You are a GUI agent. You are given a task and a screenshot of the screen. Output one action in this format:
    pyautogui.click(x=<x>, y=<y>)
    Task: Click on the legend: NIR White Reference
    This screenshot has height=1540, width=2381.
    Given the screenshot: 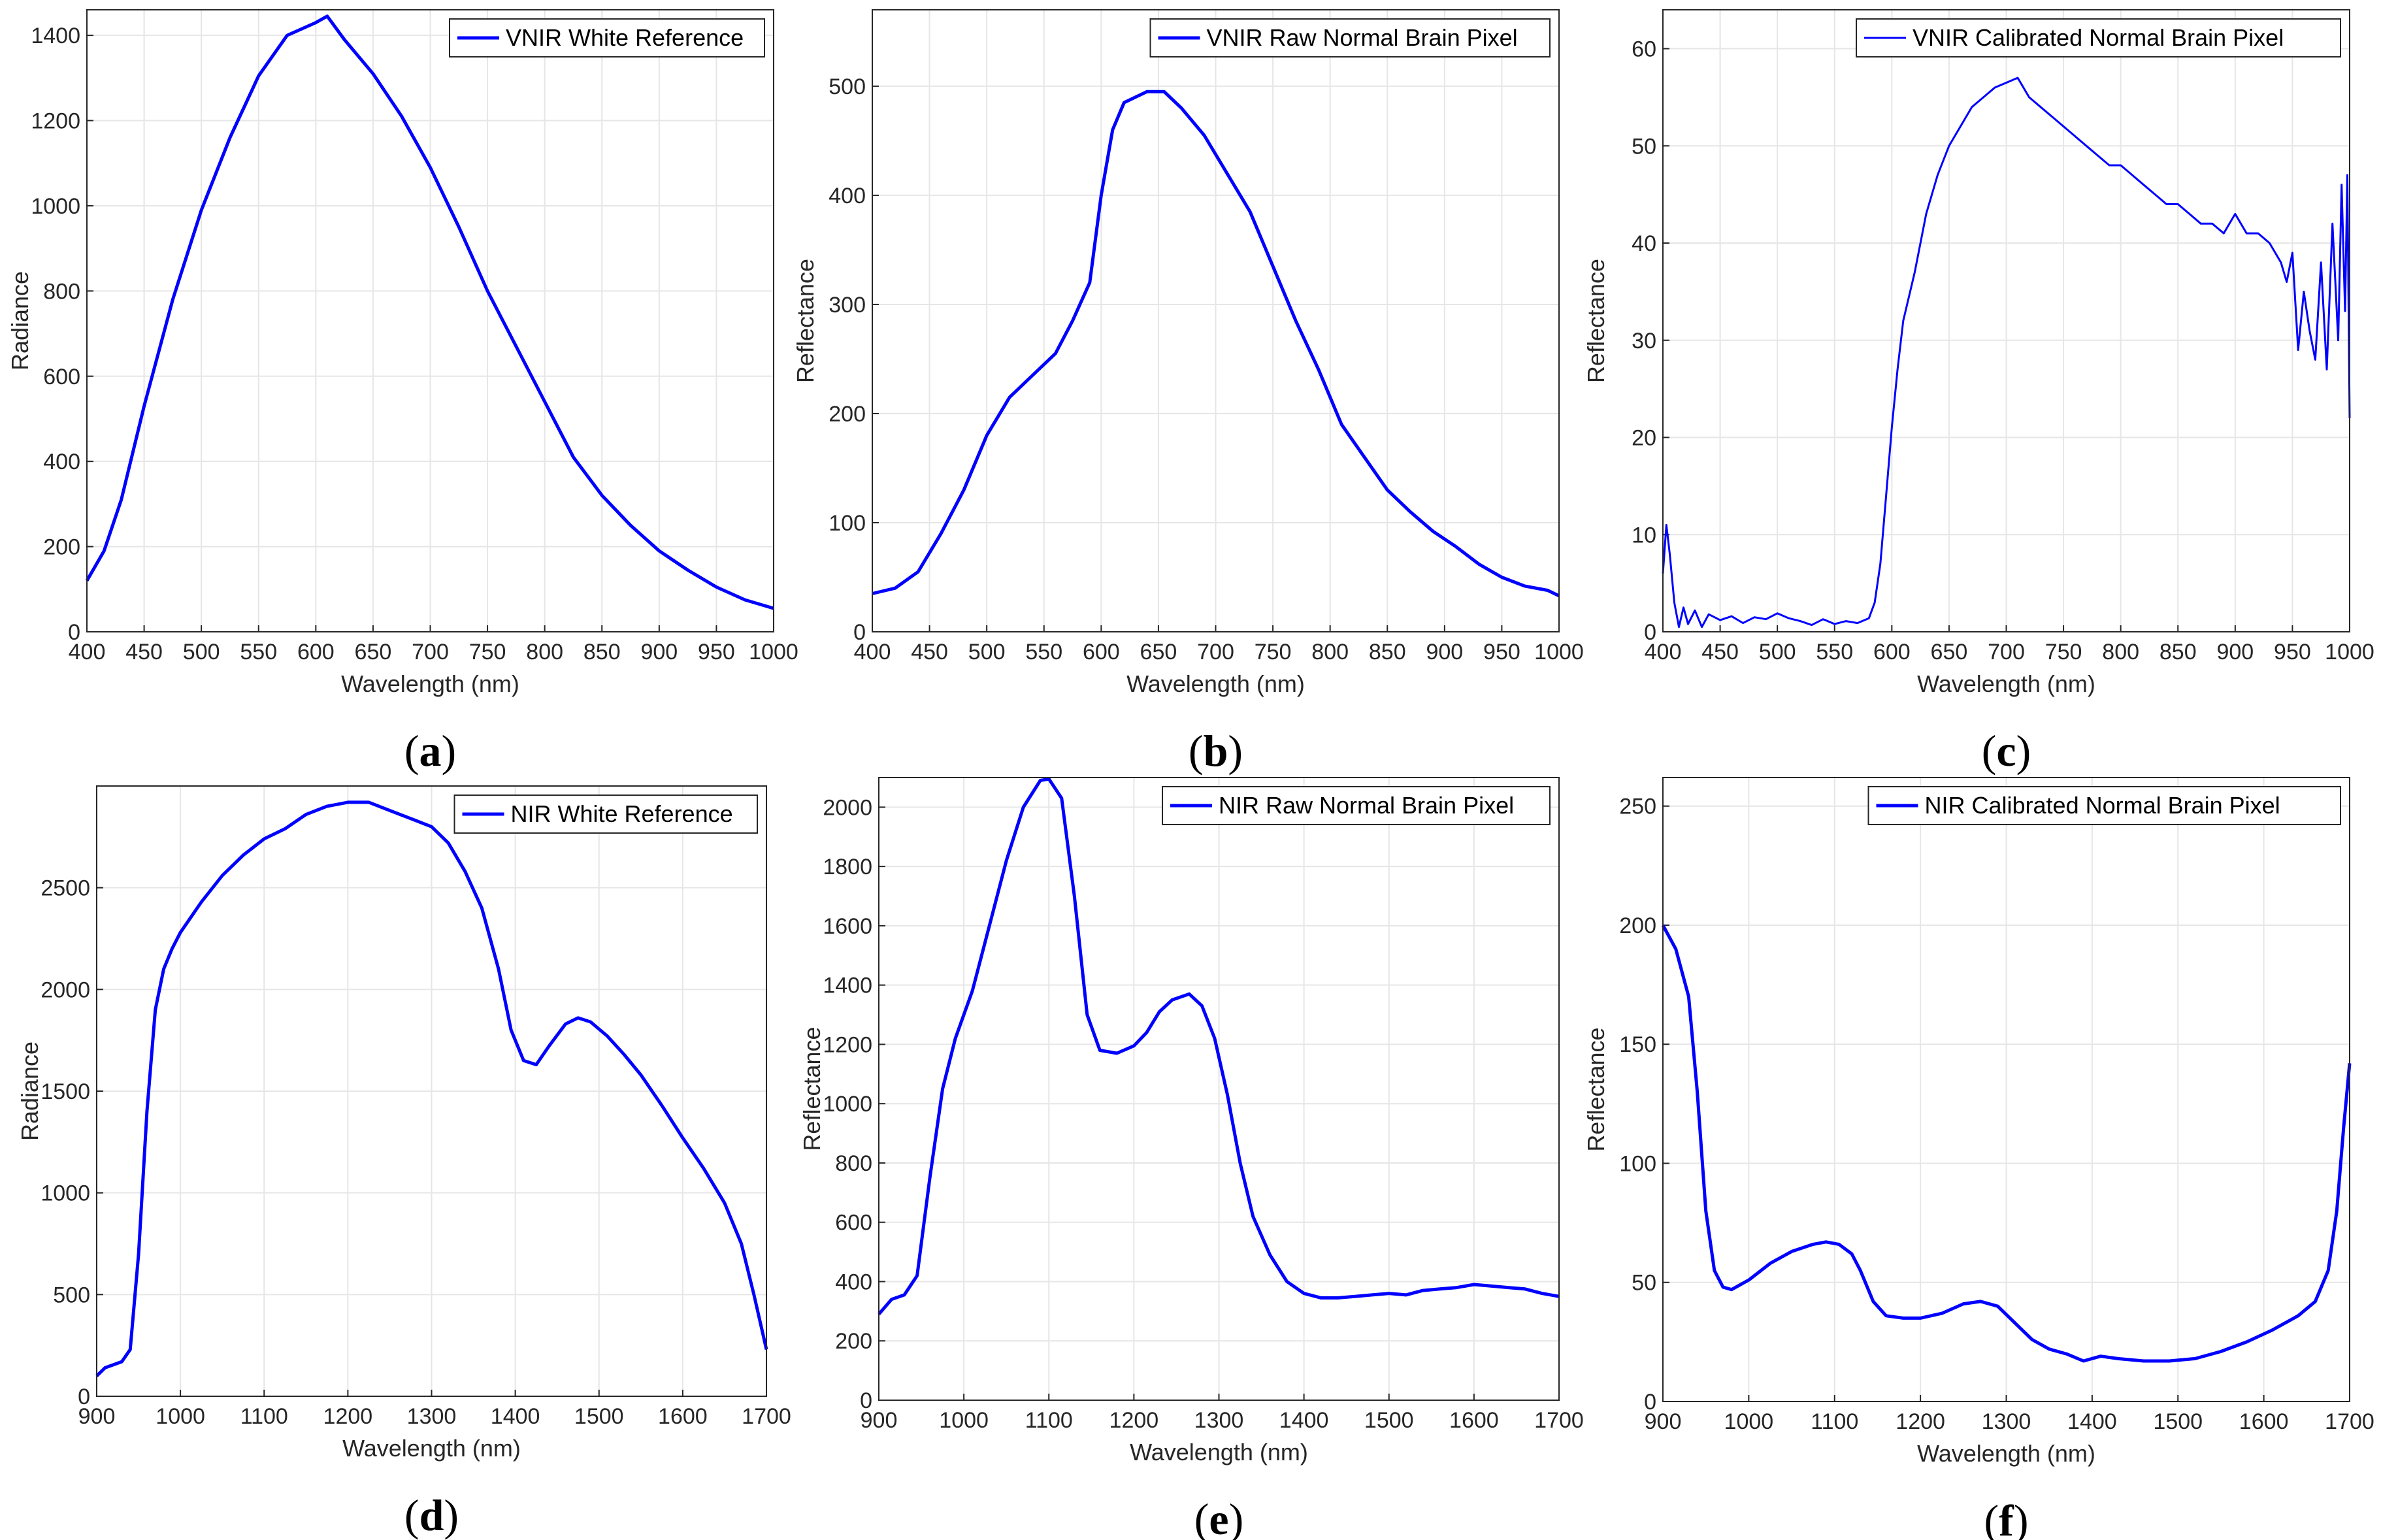 What is the action you would take?
    pyautogui.click(x=605, y=814)
    